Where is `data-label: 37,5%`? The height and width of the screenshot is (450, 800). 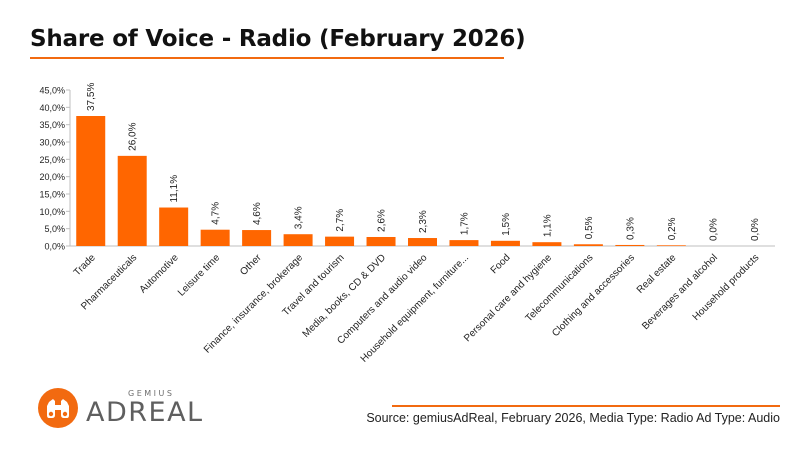 data-label: 37,5% is located at coordinates (91, 97).